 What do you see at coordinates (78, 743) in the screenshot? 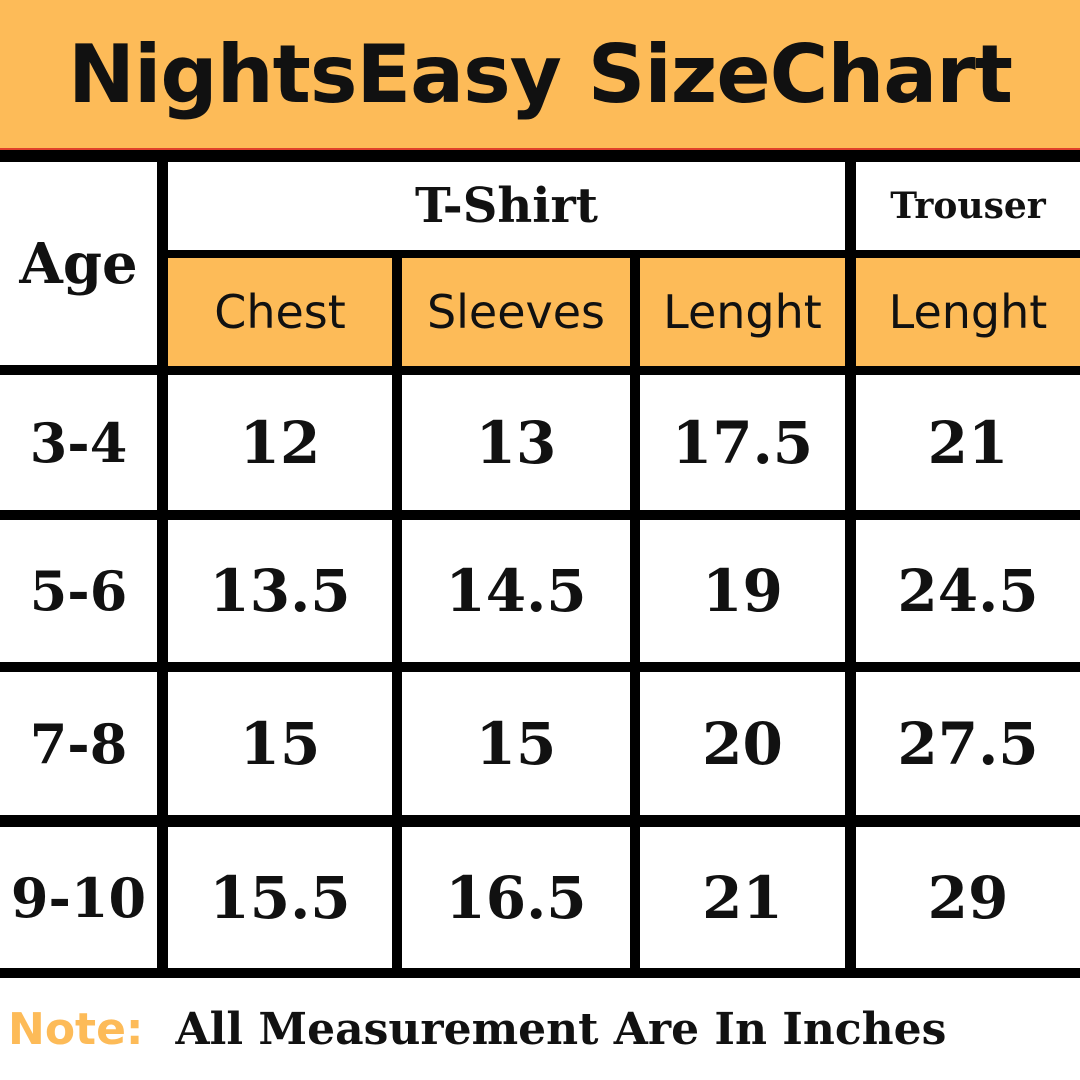
I see `cell-age: 7-8` at bounding box center [78, 743].